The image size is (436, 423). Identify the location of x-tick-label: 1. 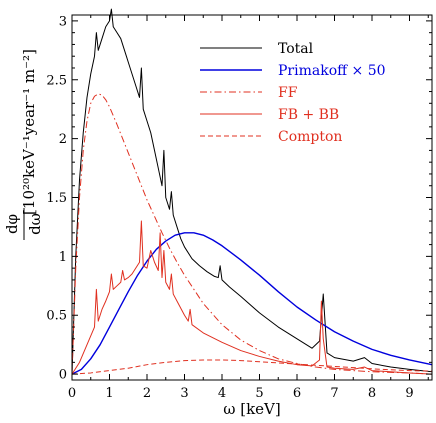
(109, 393).